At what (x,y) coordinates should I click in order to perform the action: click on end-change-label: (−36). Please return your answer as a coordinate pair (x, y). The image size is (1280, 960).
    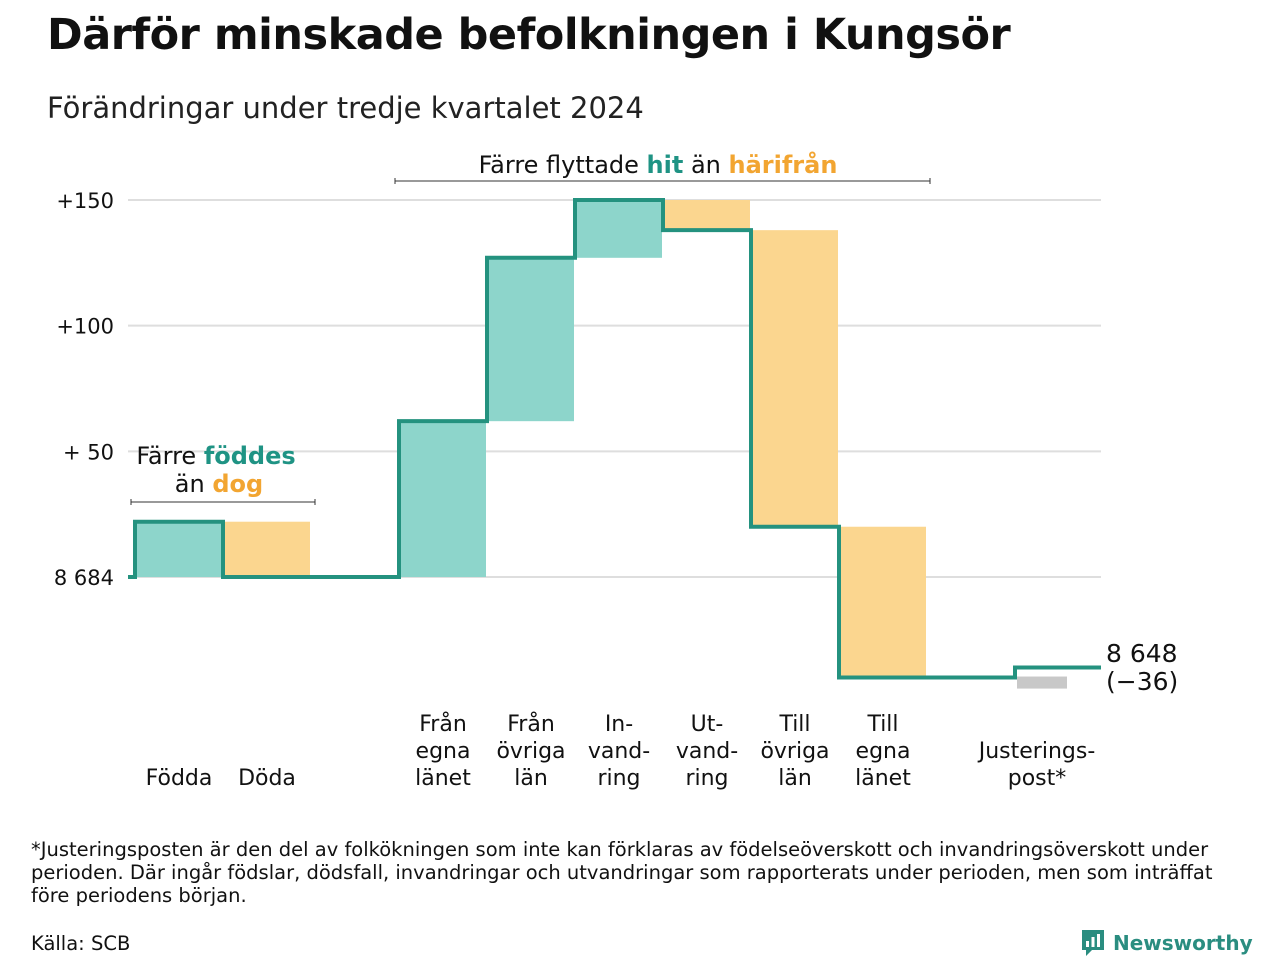
    Looking at the image, I should click on (1142, 681).